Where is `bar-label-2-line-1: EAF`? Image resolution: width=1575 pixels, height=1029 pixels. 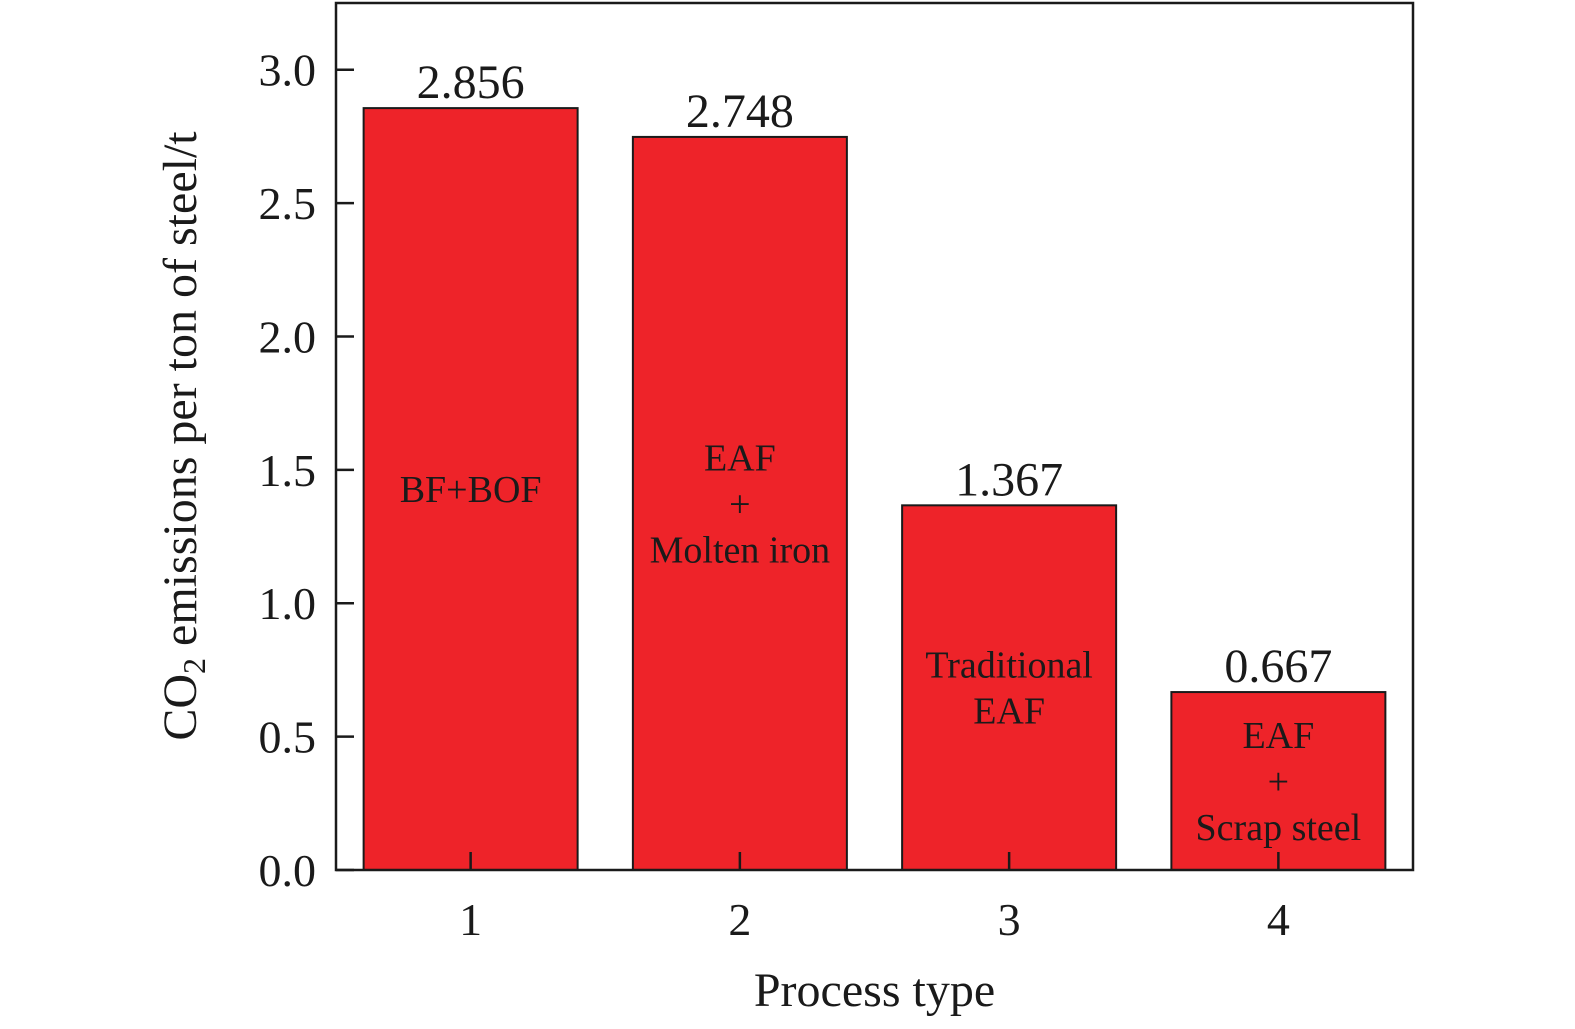 bar-label-2-line-1: EAF is located at coordinates (740, 458).